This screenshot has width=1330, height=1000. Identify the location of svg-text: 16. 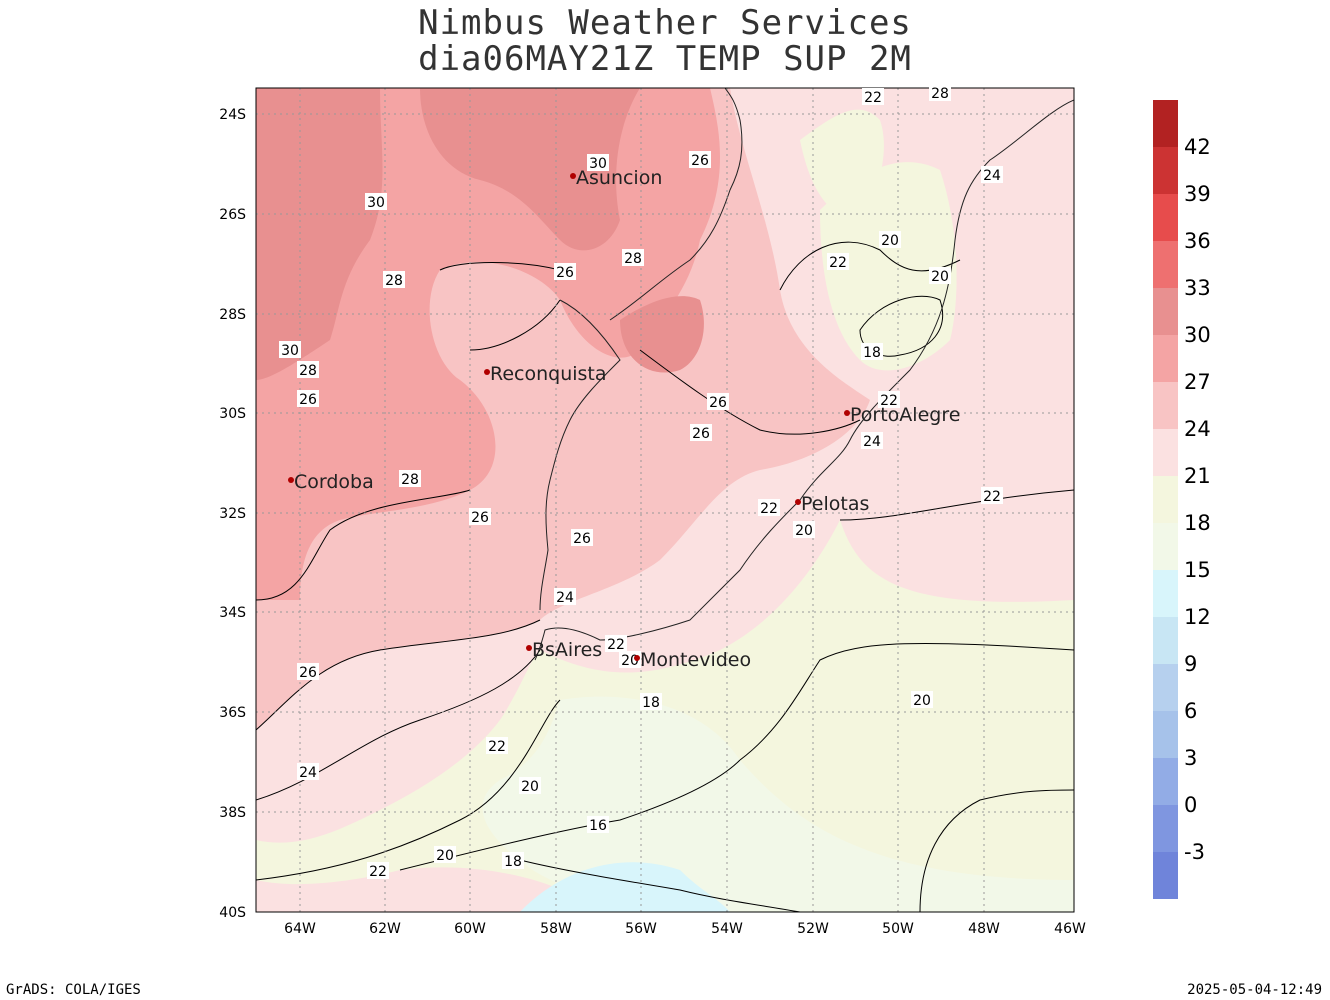
(598, 826).